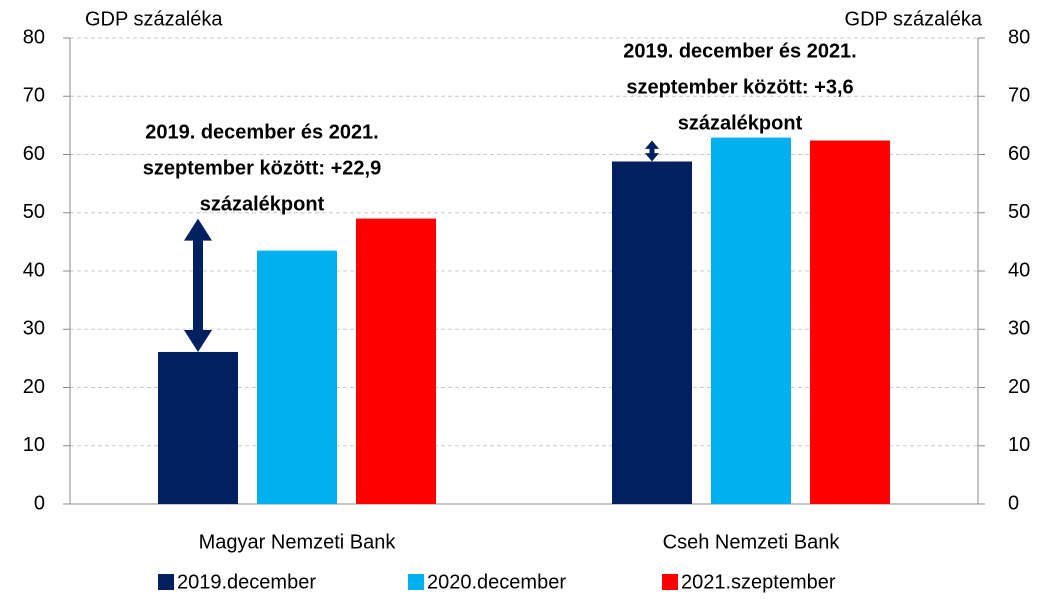 The width and height of the screenshot is (1045, 604). What do you see at coordinates (1013, 503) in the screenshot?
I see `y2-tick-label: 0` at bounding box center [1013, 503].